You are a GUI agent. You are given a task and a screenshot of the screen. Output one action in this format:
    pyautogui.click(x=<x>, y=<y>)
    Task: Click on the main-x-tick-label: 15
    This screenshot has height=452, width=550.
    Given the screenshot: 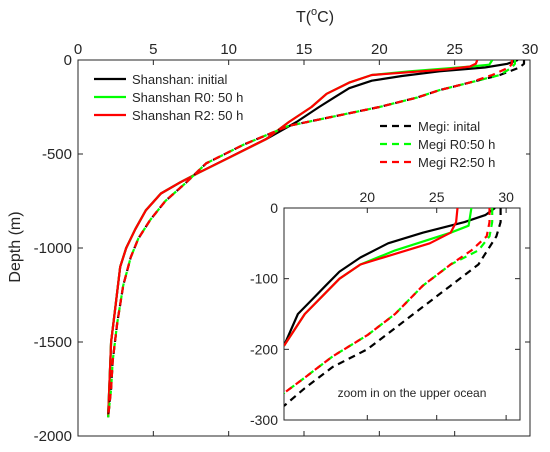 What is the action you would take?
    pyautogui.click(x=304, y=49)
    